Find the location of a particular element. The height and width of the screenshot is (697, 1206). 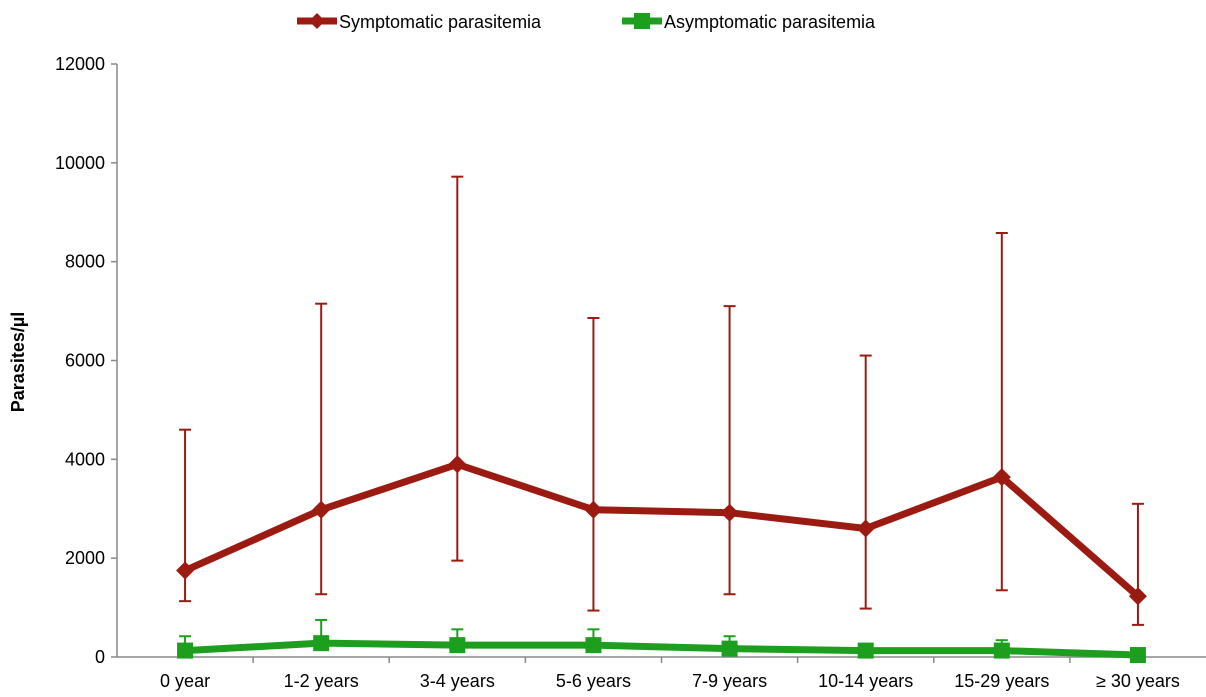

x-tick-label: 1-2 years is located at coordinates (321, 681).